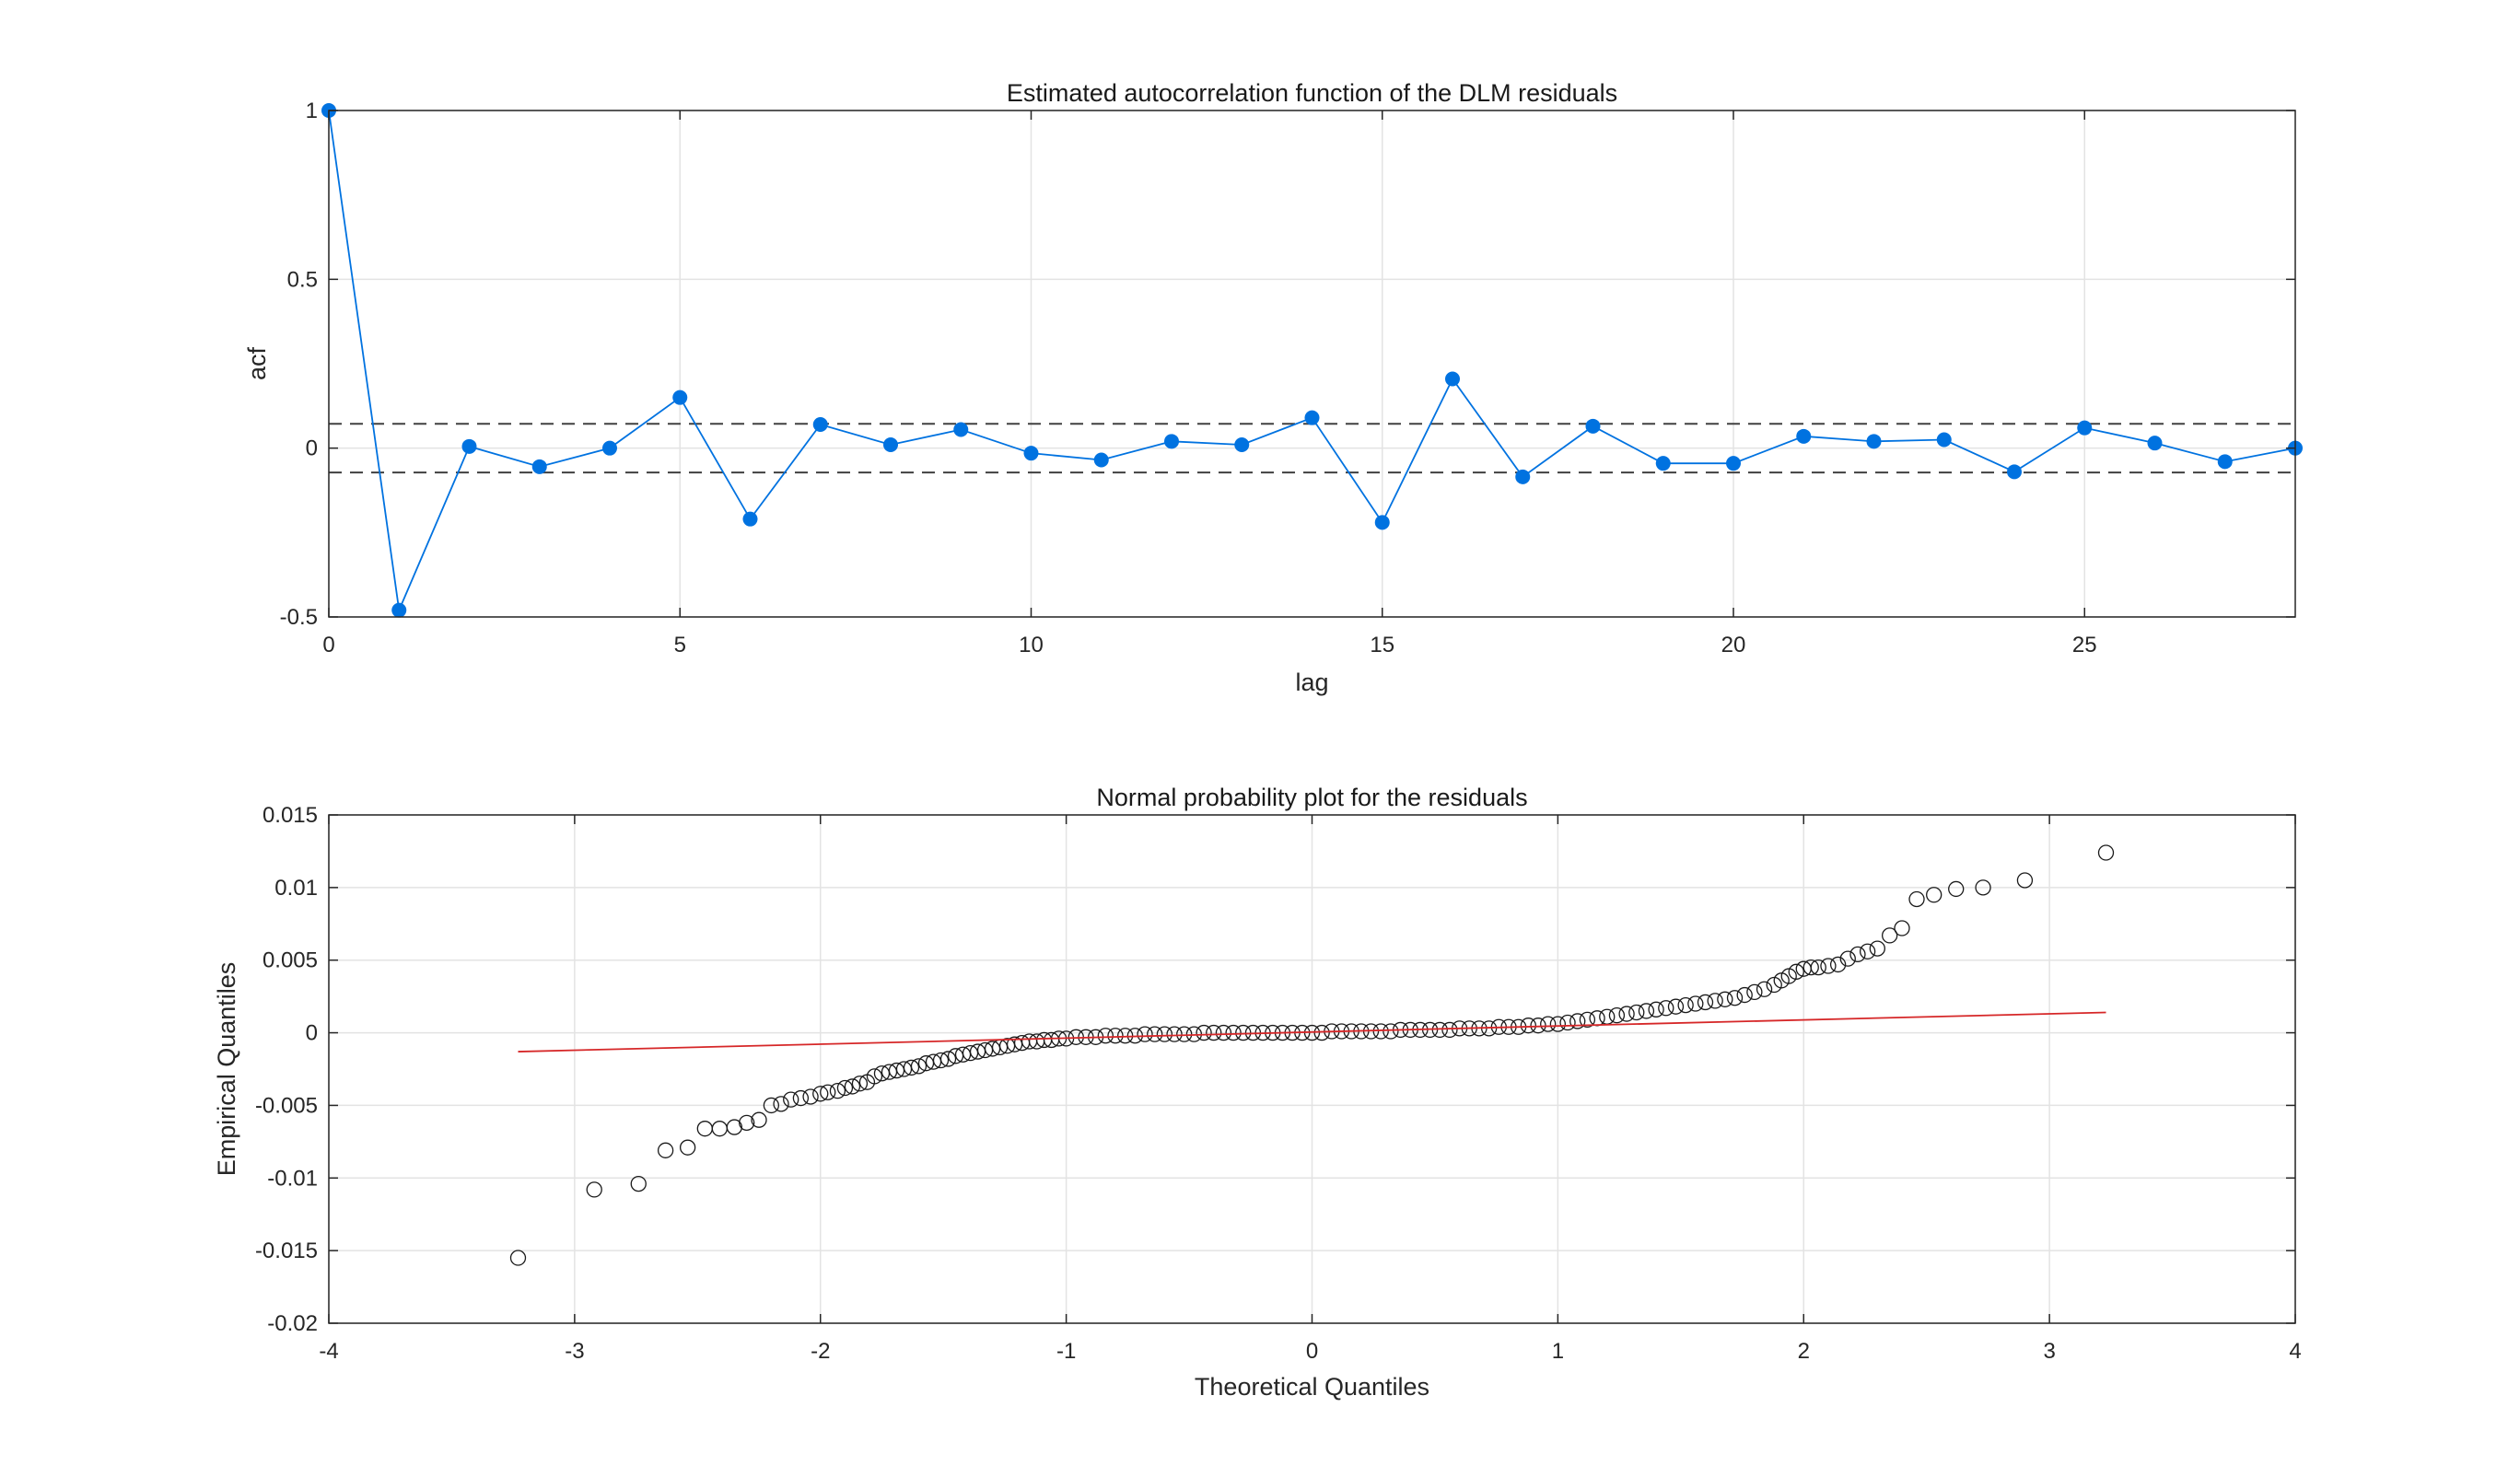 Image resolution: width=2520 pixels, height=1477 pixels. Describe the element at coordinates (2049, 1351) in the screenshot. I see `qq-xtick-label: 3` at that location.